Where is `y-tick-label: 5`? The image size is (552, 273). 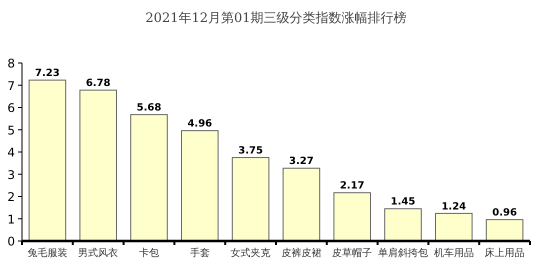 y-tick-label: 5 is located at coordinates (11, 130).